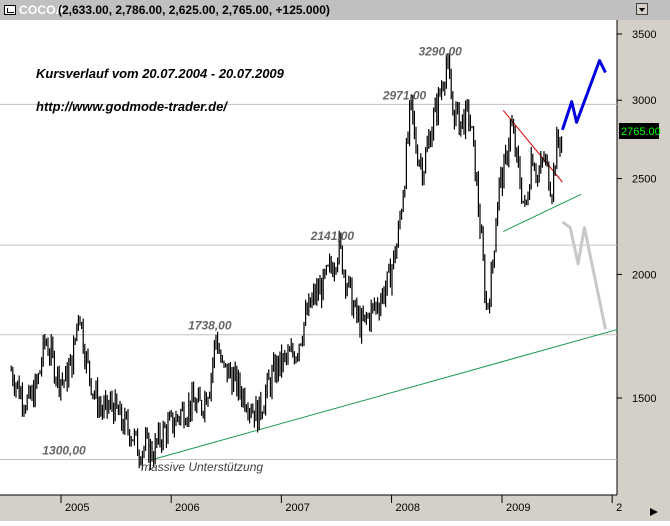 The height and width of the screenshot is (526, 670). What do you see at coordinates (644, 180) in the screenshot?
I see `y-tick-label: 2500` at bounding box center [644, 180].